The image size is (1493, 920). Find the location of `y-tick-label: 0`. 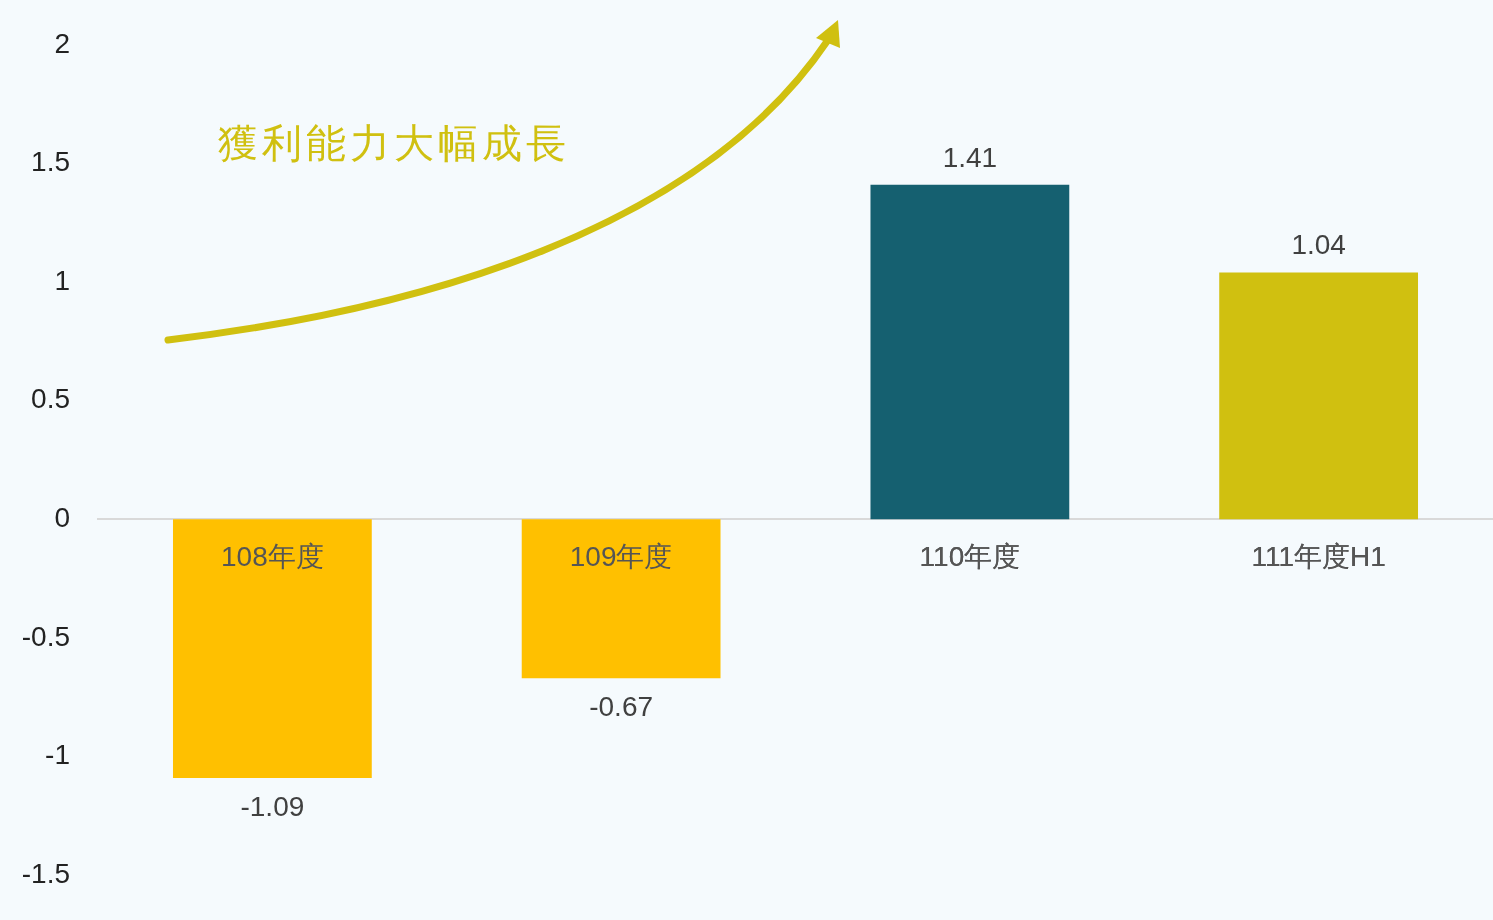

y-tick-label: 0 is located at coordinates (62, 518).